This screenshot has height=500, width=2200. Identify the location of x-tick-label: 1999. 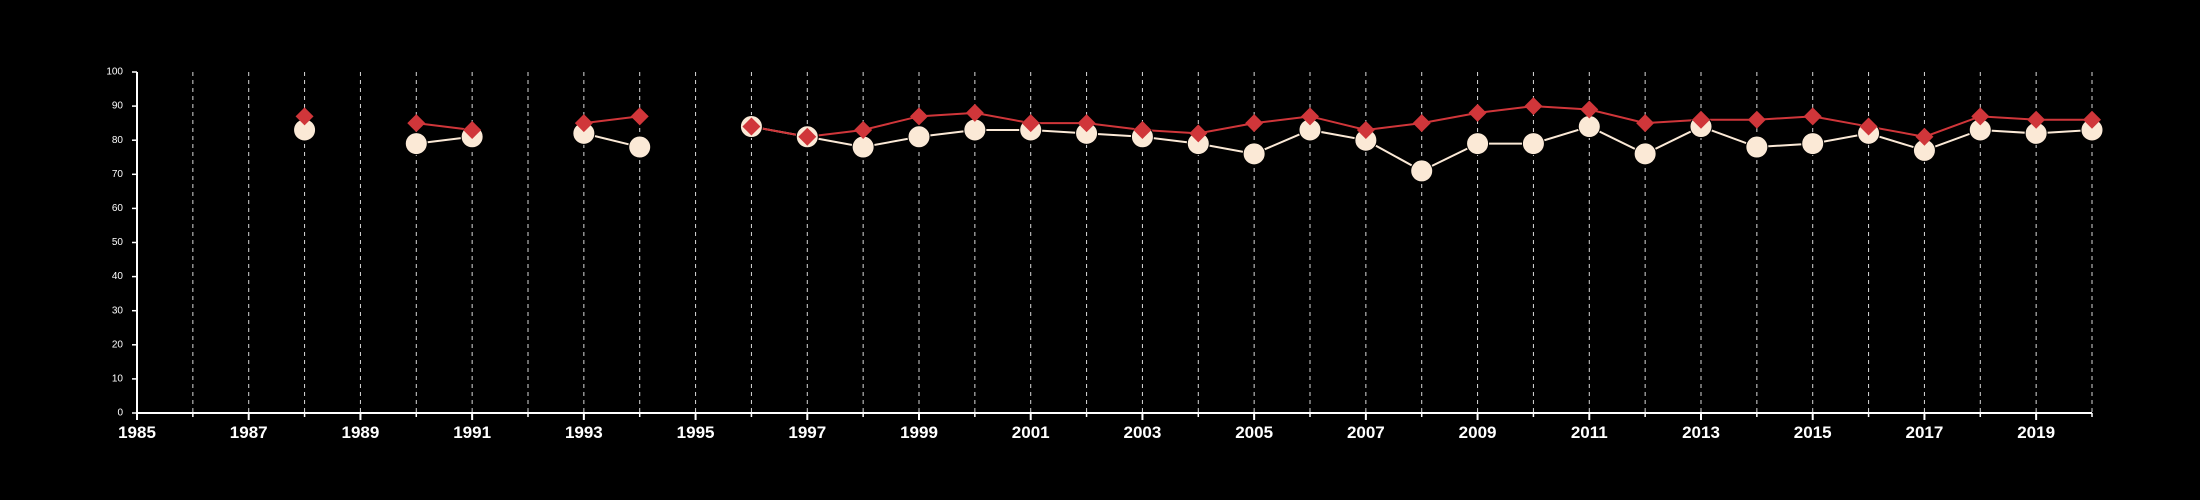
(919, 432).